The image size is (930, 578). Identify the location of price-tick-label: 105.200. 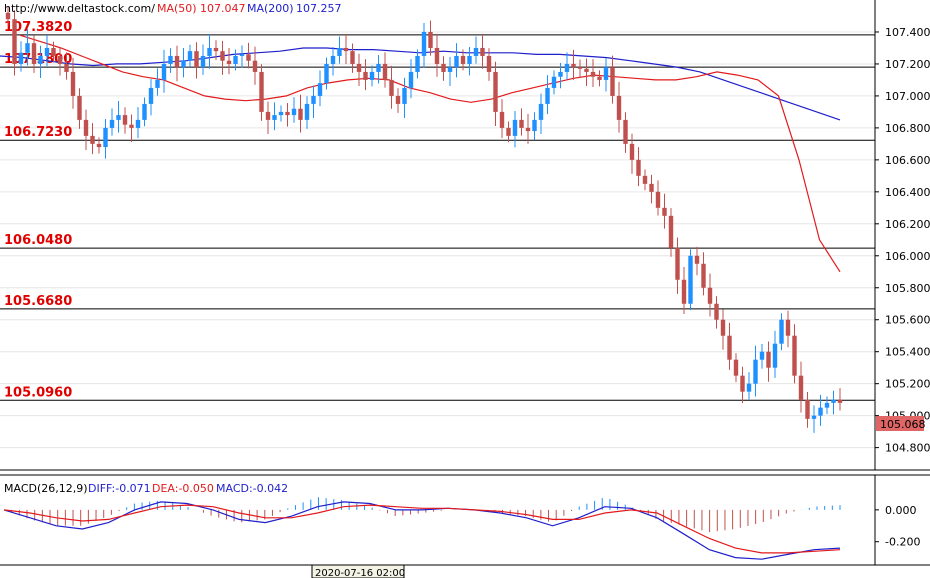
(907, 384).